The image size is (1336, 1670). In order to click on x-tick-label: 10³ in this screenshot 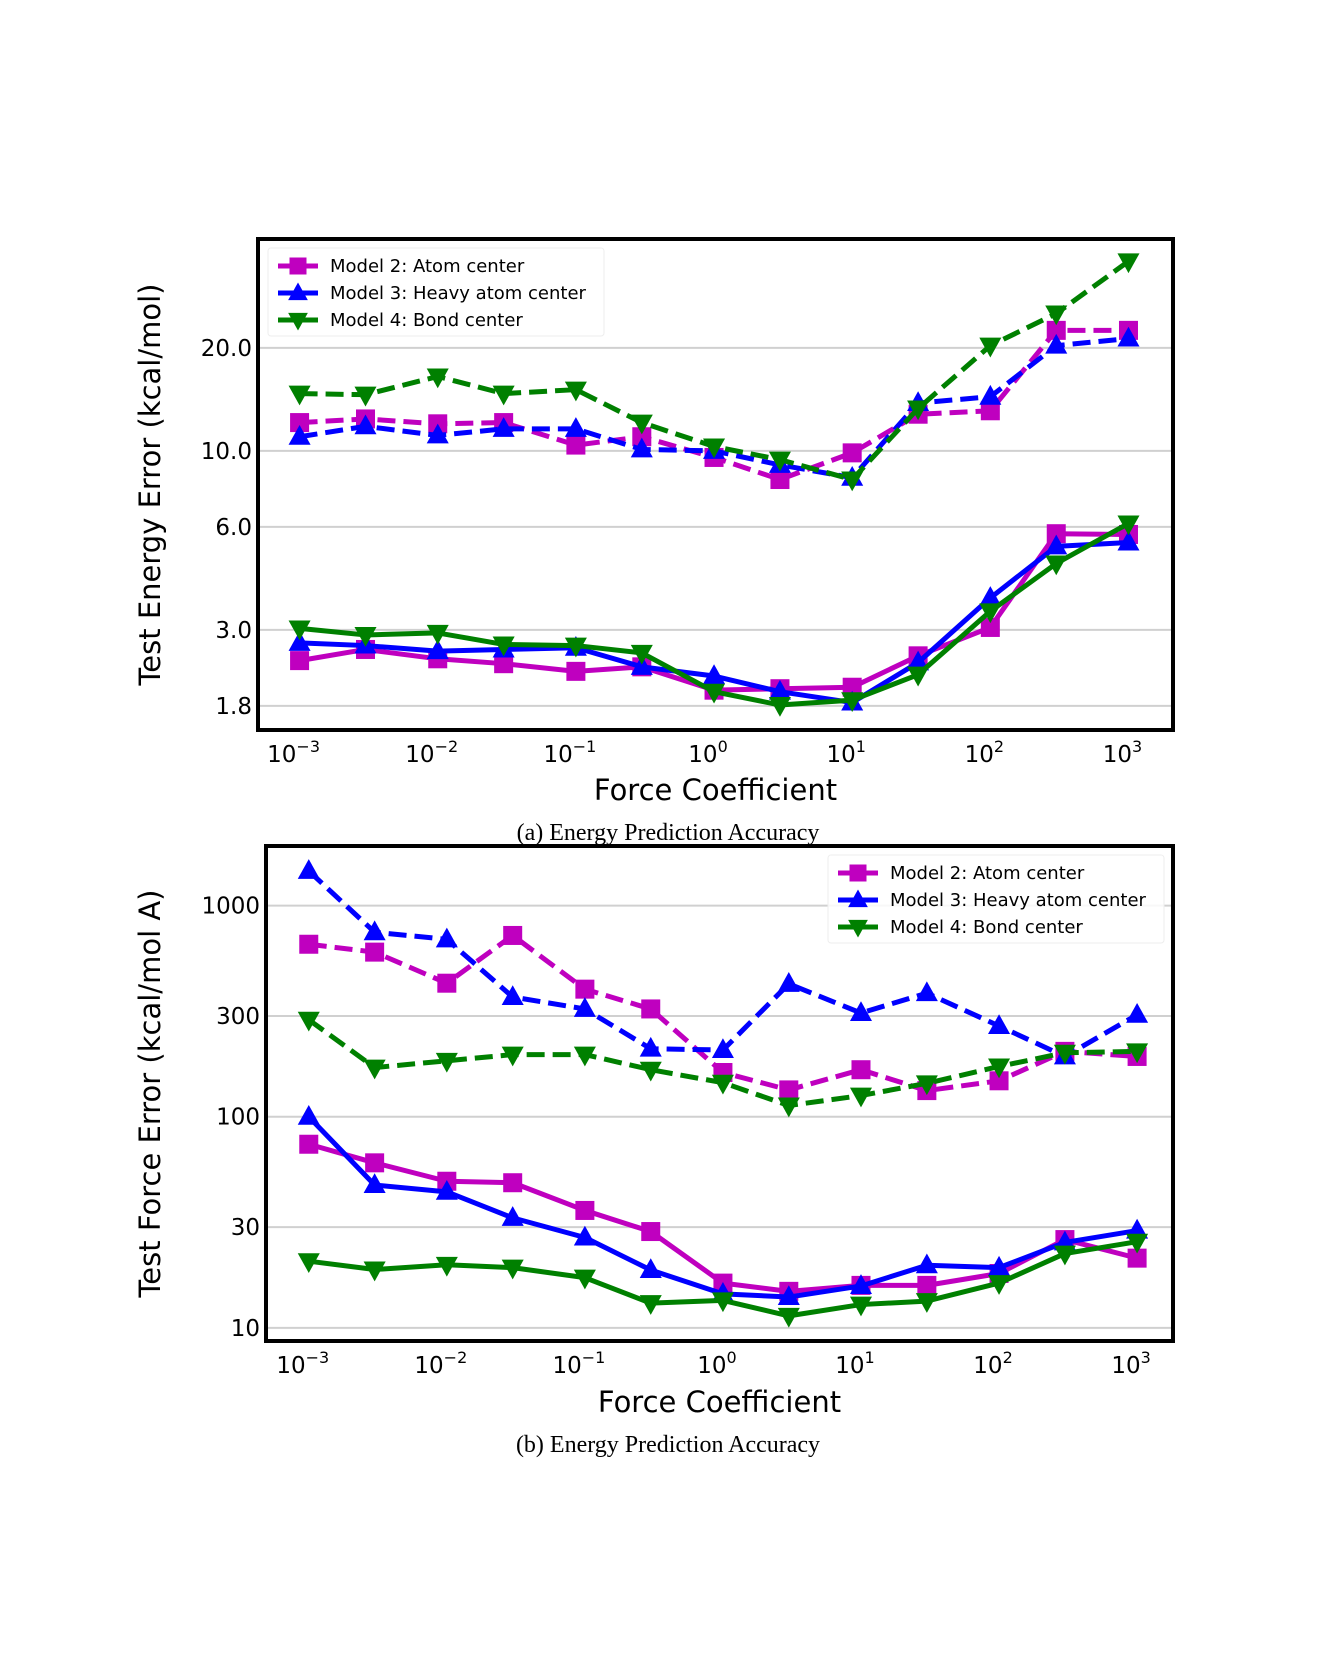, I will do `click(1122, 752)`.